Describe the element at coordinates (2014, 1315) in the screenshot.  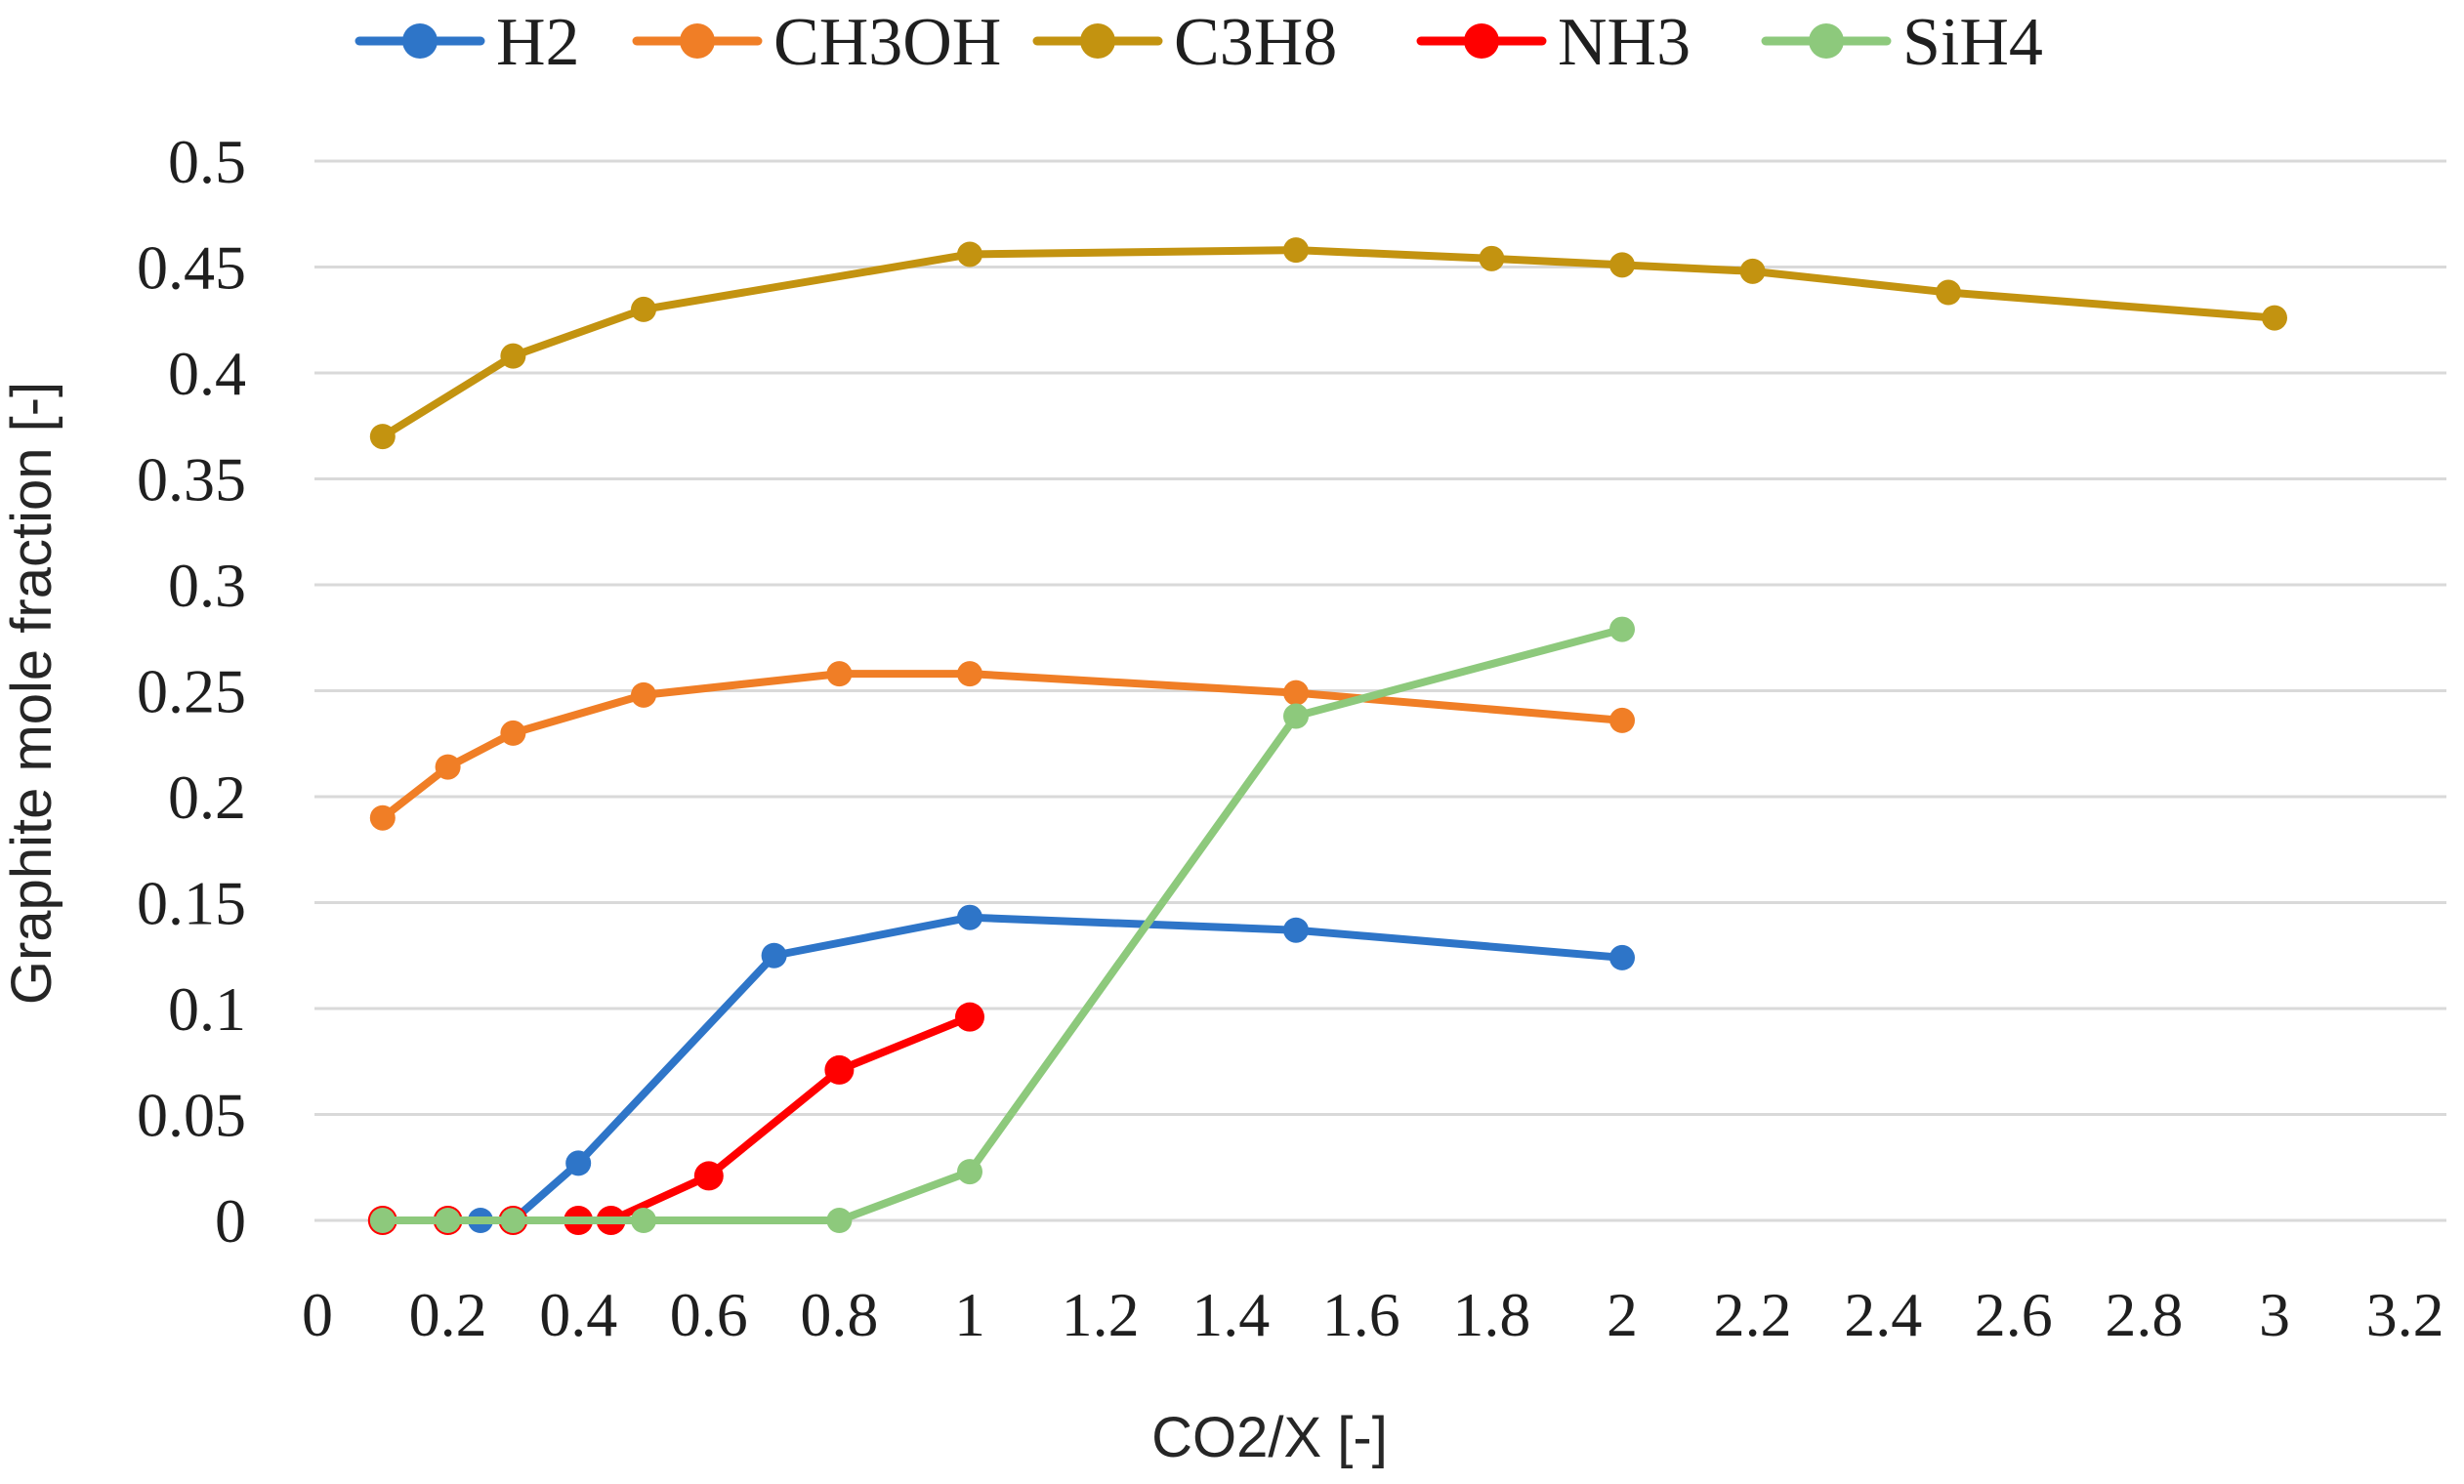
I see `x-tick-label: 2.6` at that location.